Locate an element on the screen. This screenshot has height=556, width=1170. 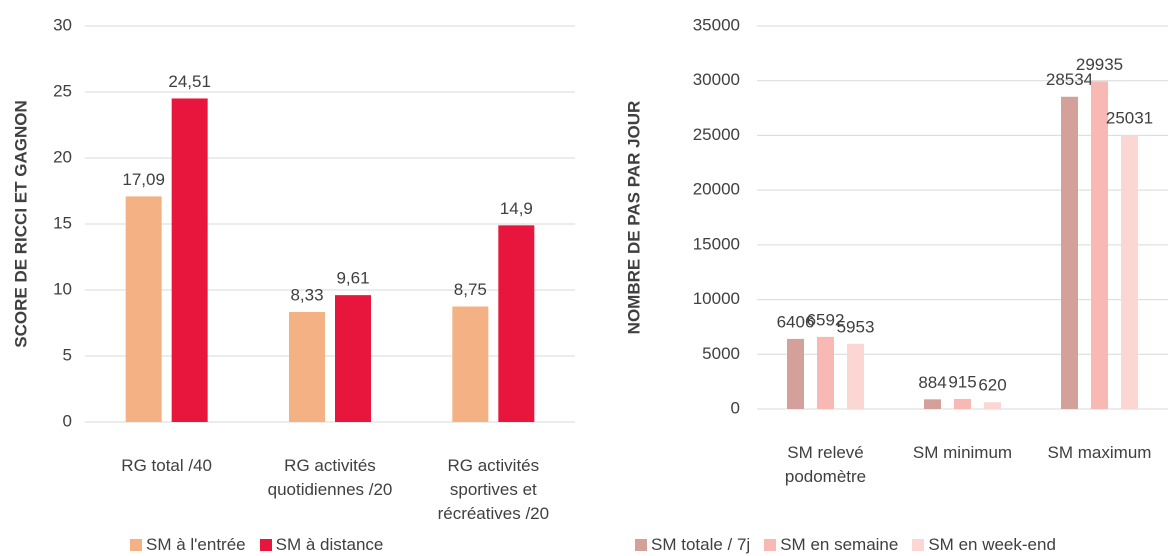
legend-label: SM à distance is located at coordinates (329, 544).